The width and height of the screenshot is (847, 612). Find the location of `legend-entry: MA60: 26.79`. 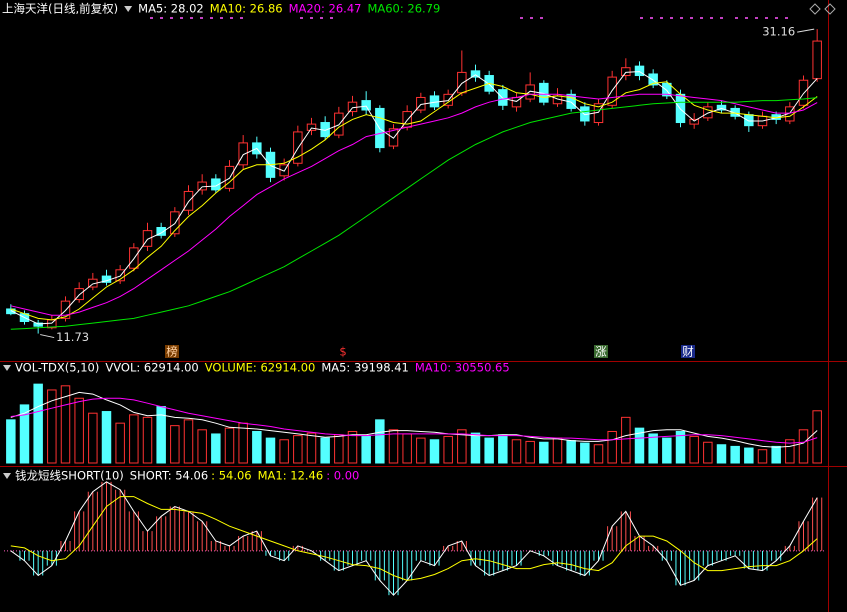

legend-entry: MA60: 26.79 is located at coordinates (403, 9).